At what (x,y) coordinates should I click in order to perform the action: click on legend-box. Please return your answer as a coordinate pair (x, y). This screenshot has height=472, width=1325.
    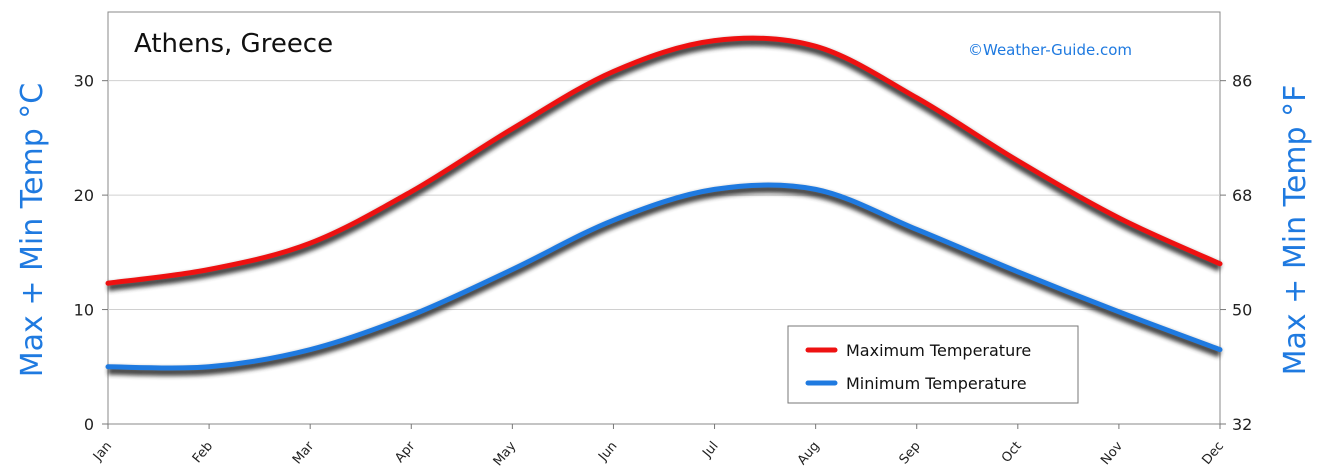
    Looking at the image, I should click on (933, 364).